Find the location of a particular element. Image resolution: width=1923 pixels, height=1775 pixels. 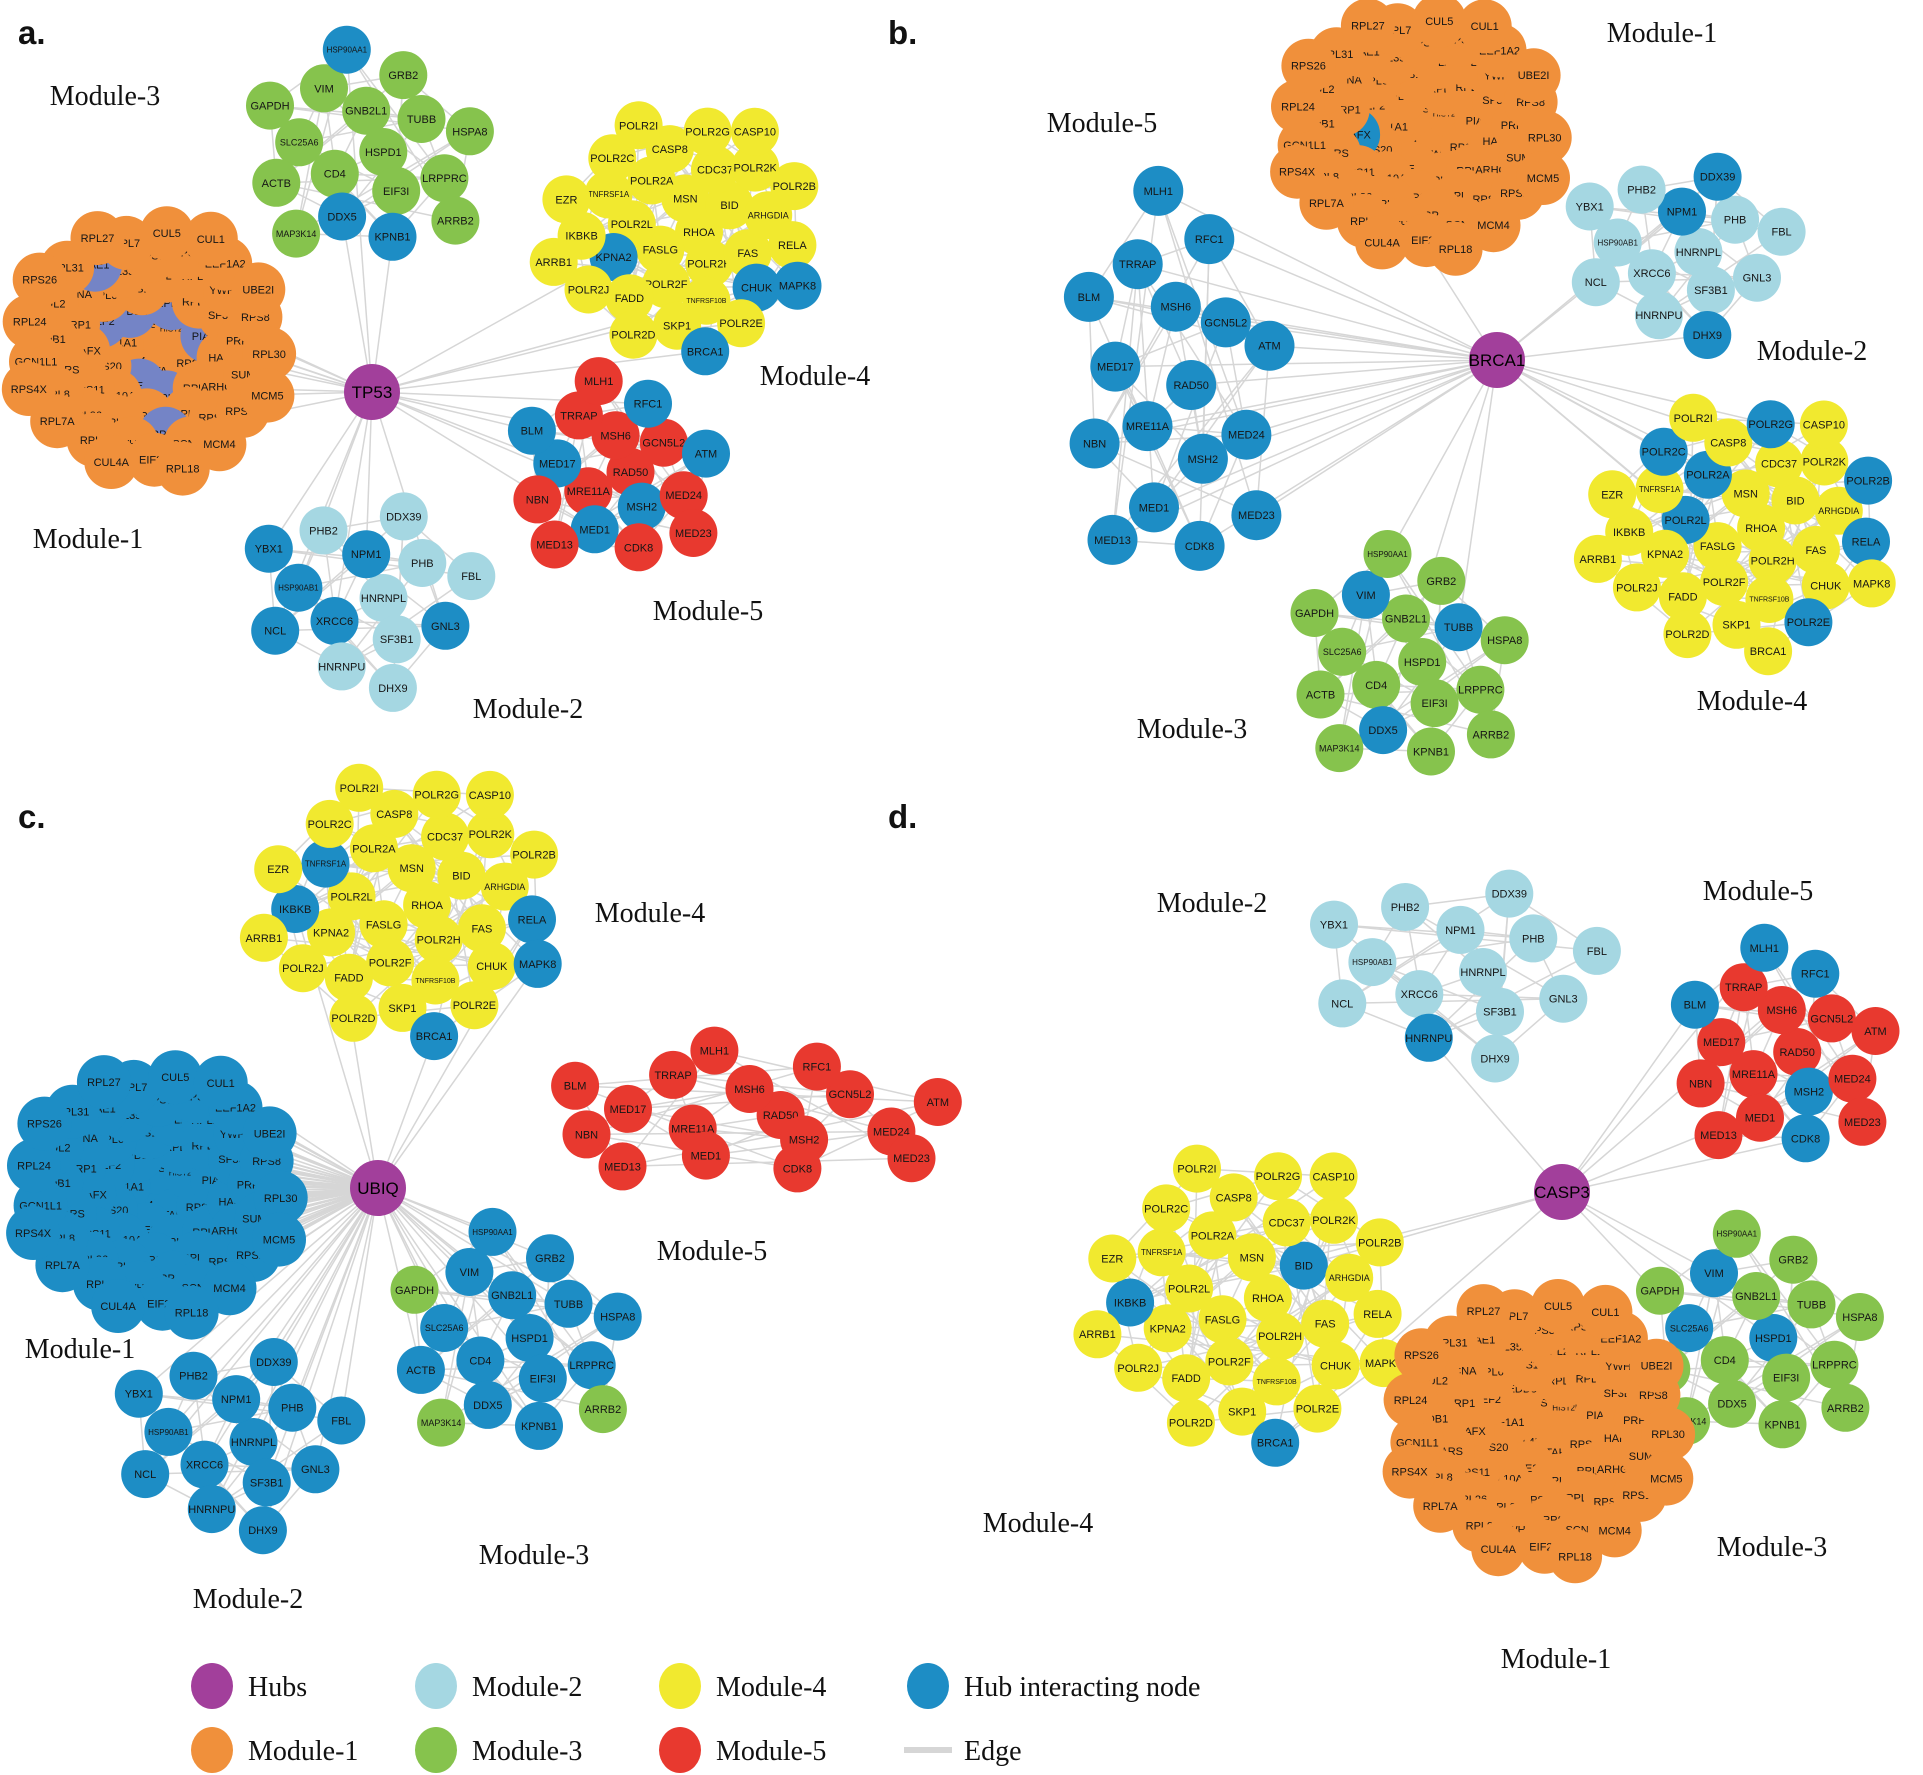

node-POLR2L is located at coordinates (351, 896).